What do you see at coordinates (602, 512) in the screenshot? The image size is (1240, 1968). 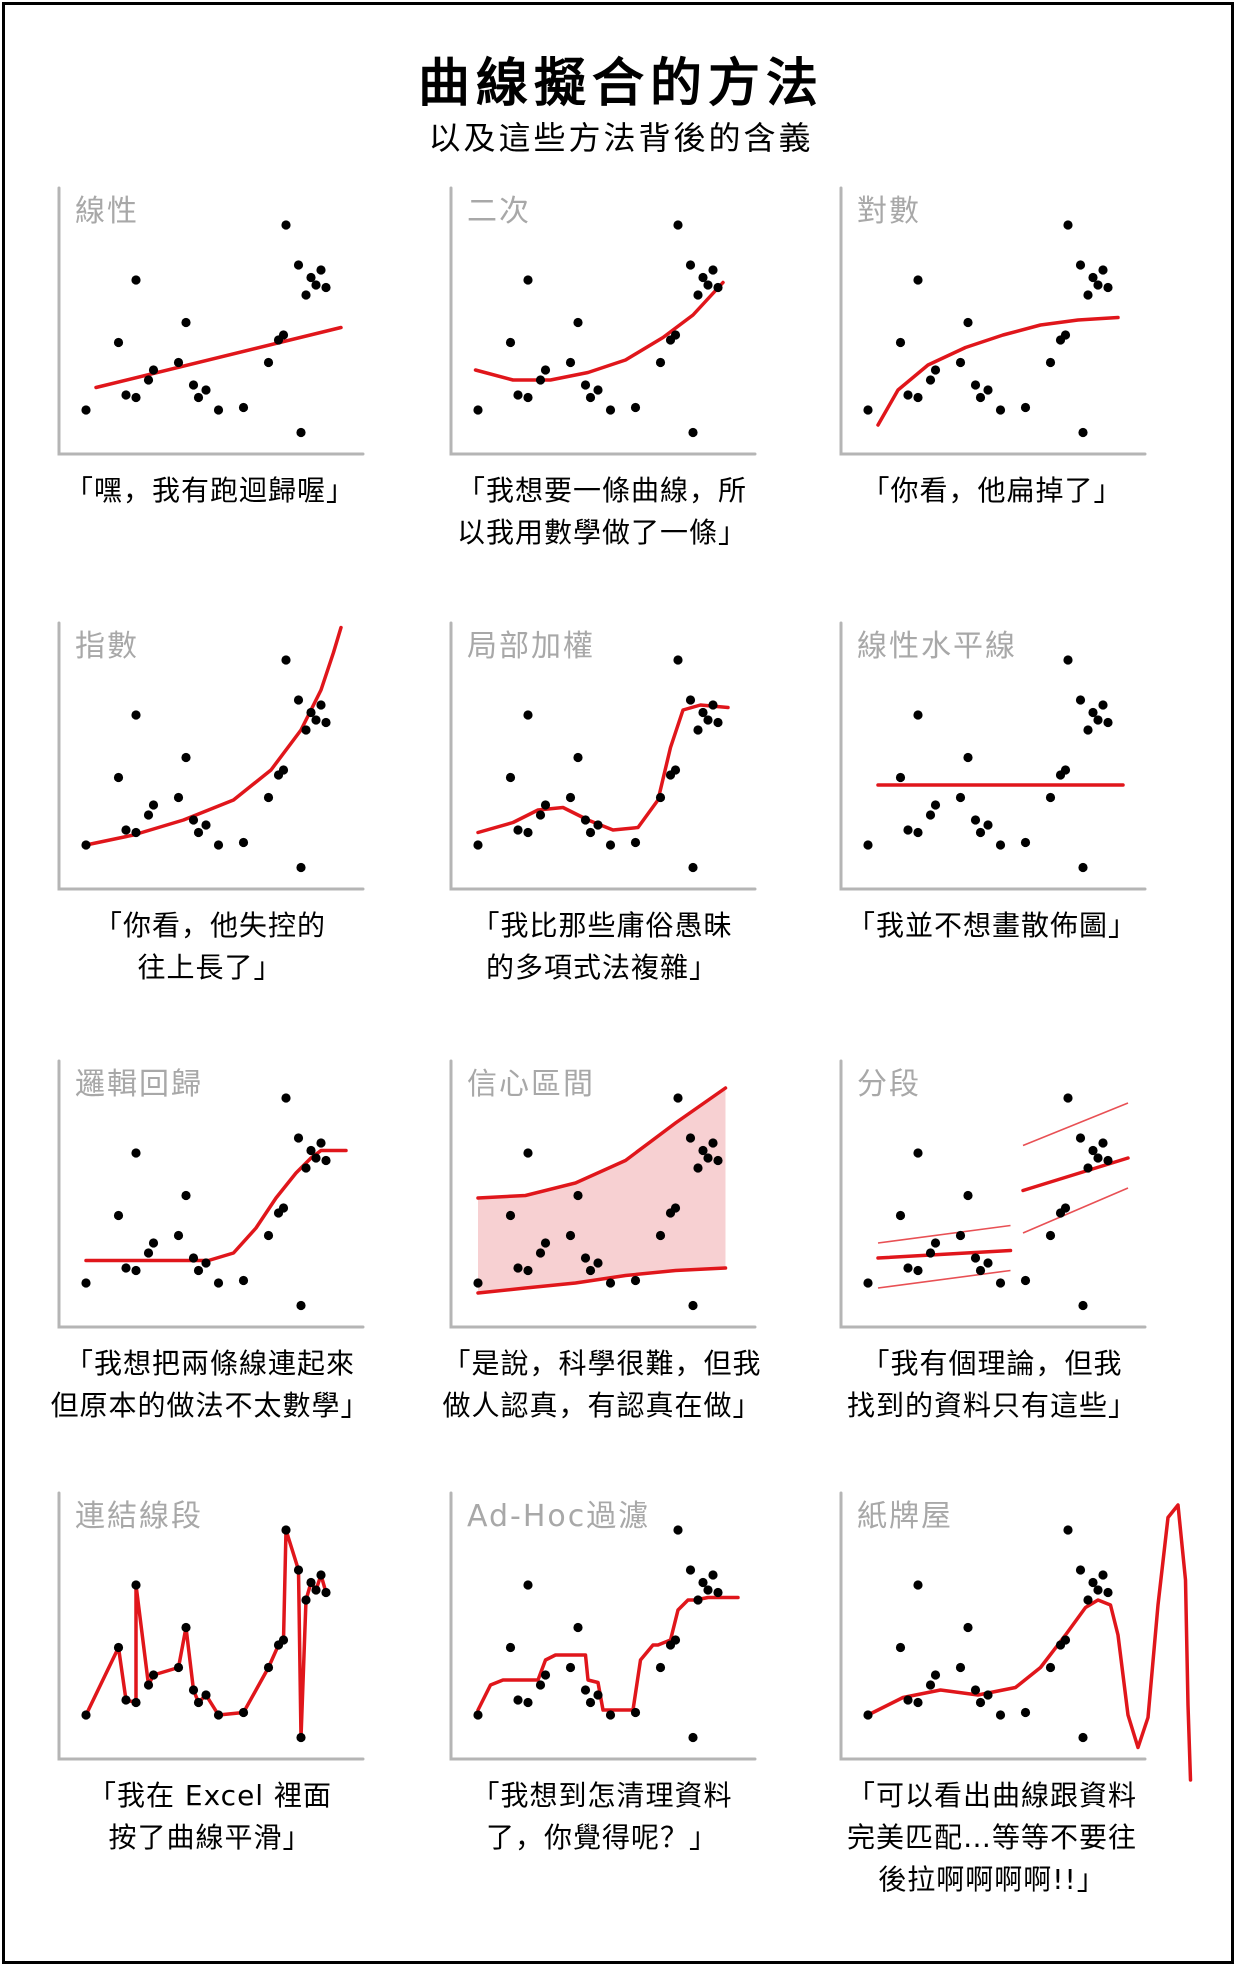 I see `panel-caption: 「我想要一條曲線，所 以我用數學做了一條」` at bounding box center [602, 512].